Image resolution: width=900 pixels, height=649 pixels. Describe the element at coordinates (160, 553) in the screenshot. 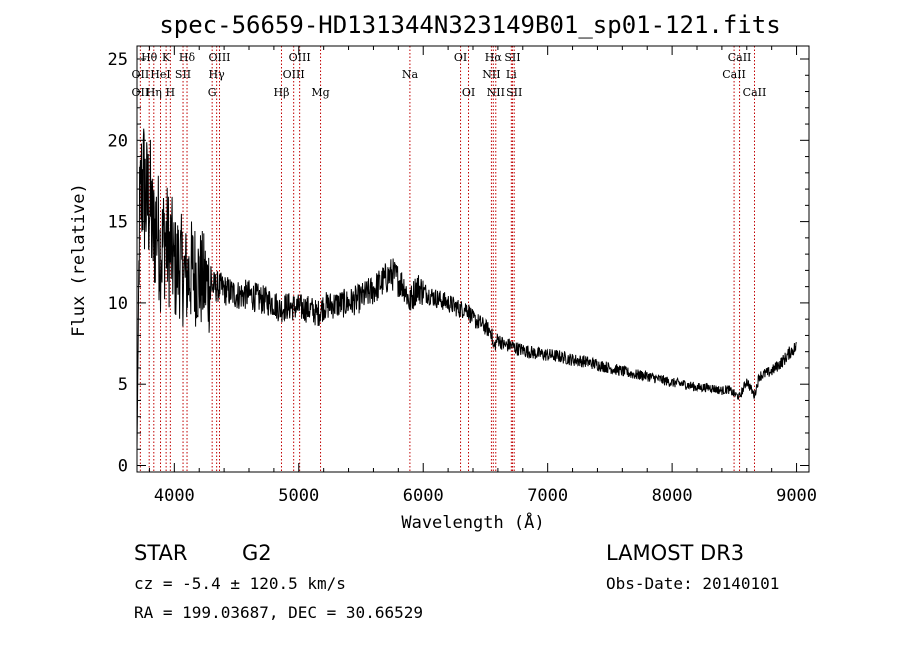

I see `object-class: STAR` at that location.